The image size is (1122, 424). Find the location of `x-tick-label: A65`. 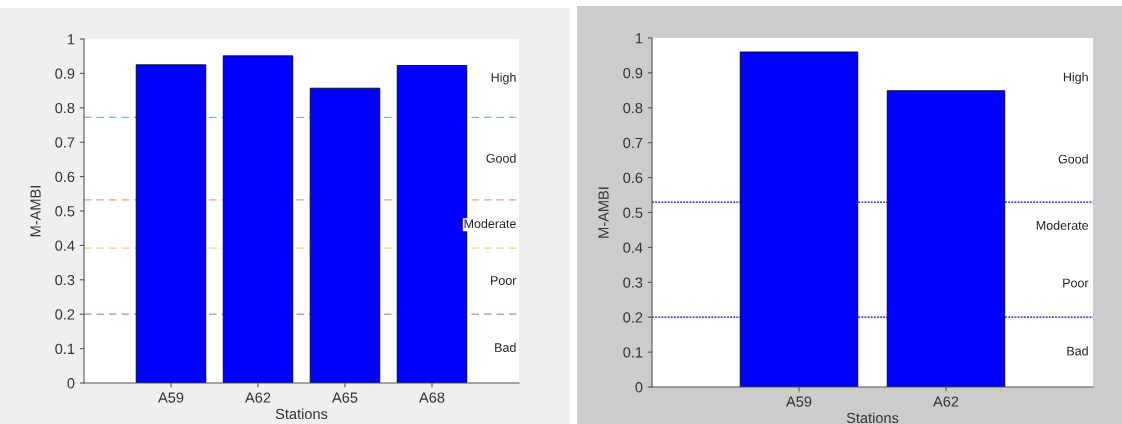

x-tick-label: A65 is located at coordinates (345, 397).